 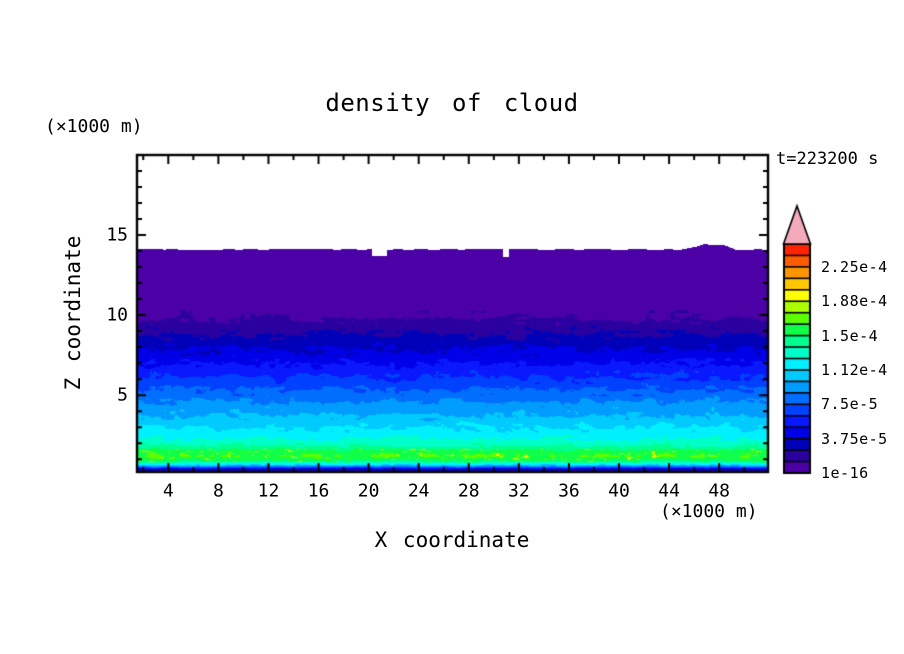 What do you see at coordinates (122, 395) in the screenshot?
I see `y-tick-label: 5` at bounding box center [122, 395].